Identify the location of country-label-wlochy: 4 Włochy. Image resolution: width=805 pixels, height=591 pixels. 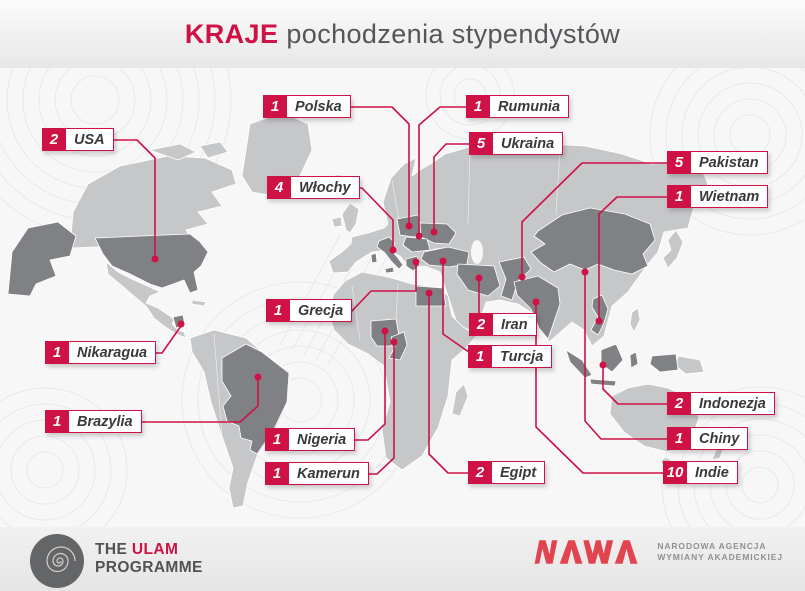
(313, 187).